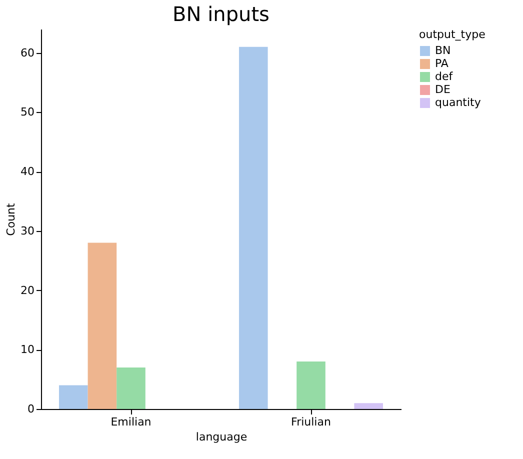 The height and width of the screenshot is (459, 523). Describe the element at coordinates (27, 171) in the screenshot. I see `y-tick-label: 40` at that location.